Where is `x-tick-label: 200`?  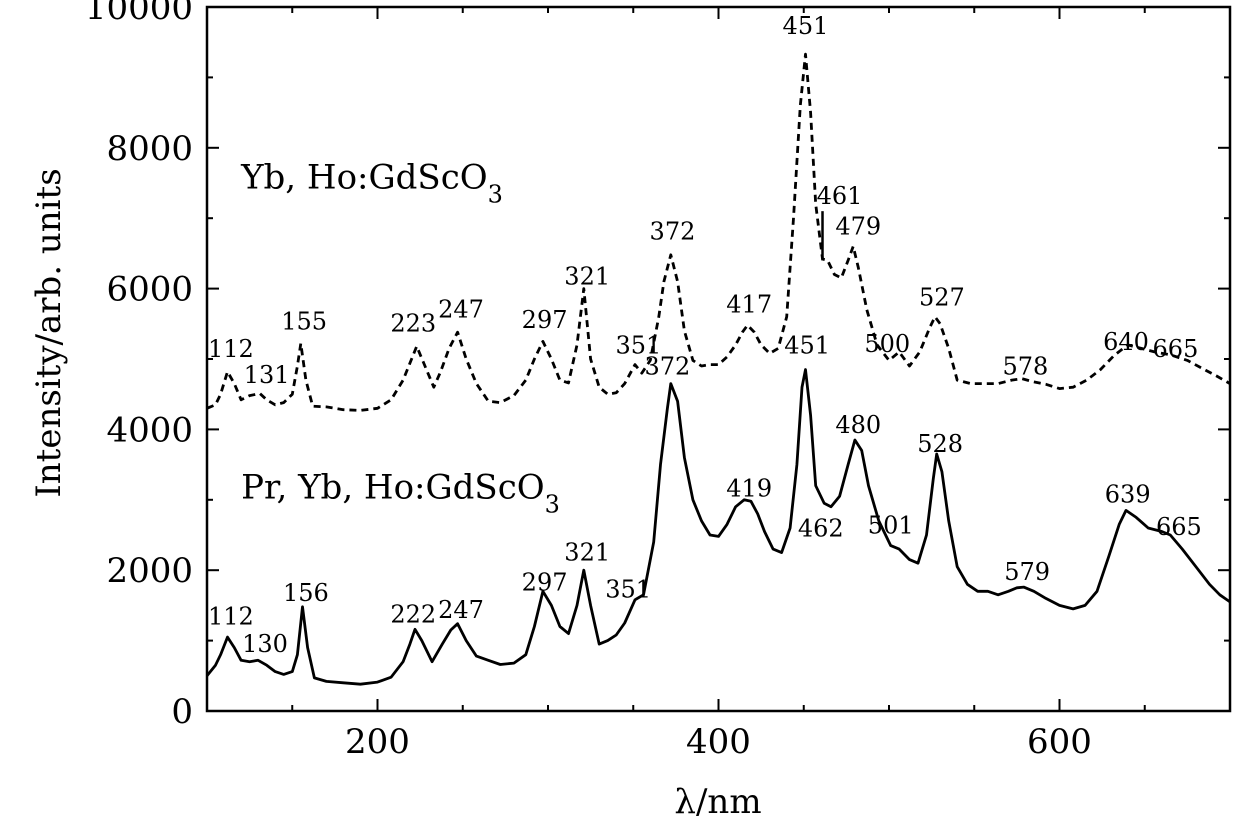 x-tick-label: 200 is located at coordinates (377, 742).